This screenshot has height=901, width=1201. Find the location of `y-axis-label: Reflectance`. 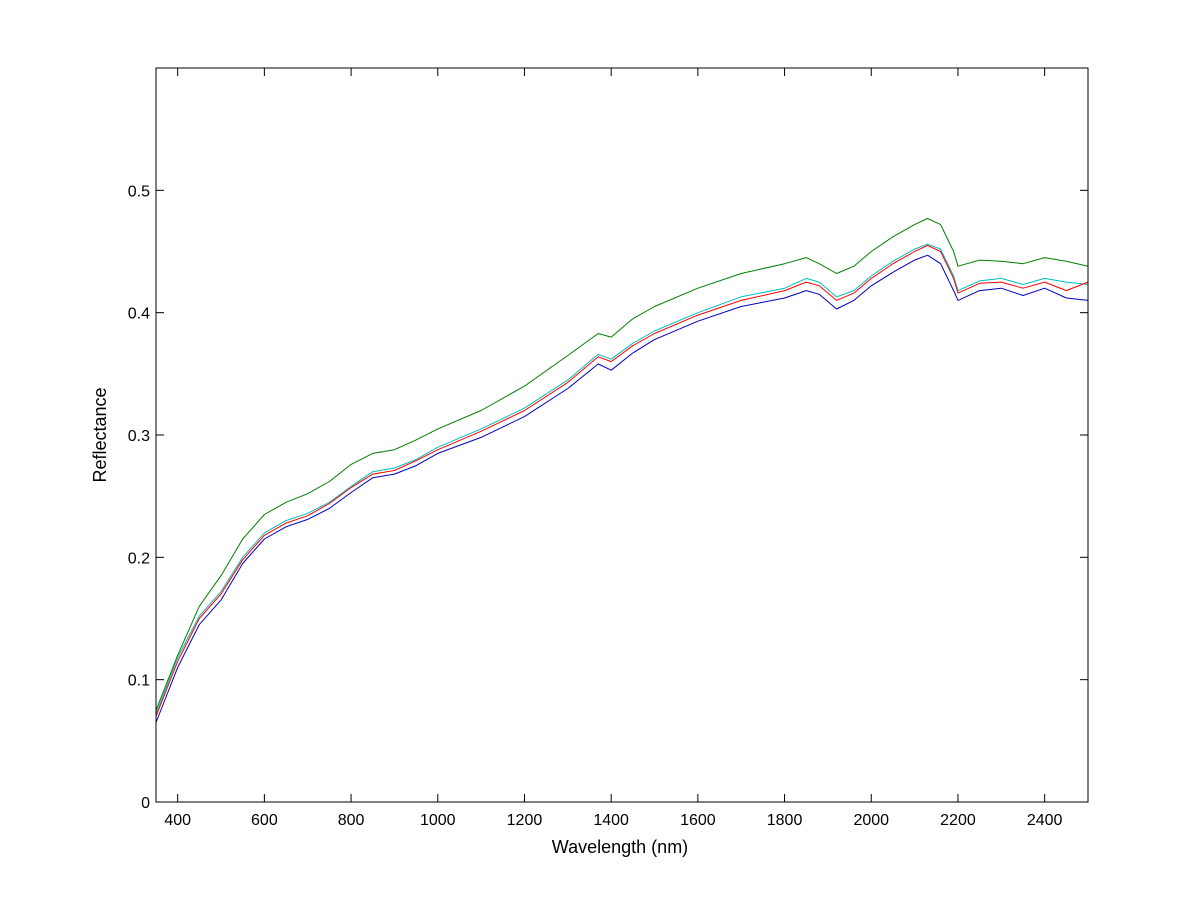

y-axis-label: Reflectance is located at coordinates (100, 434).